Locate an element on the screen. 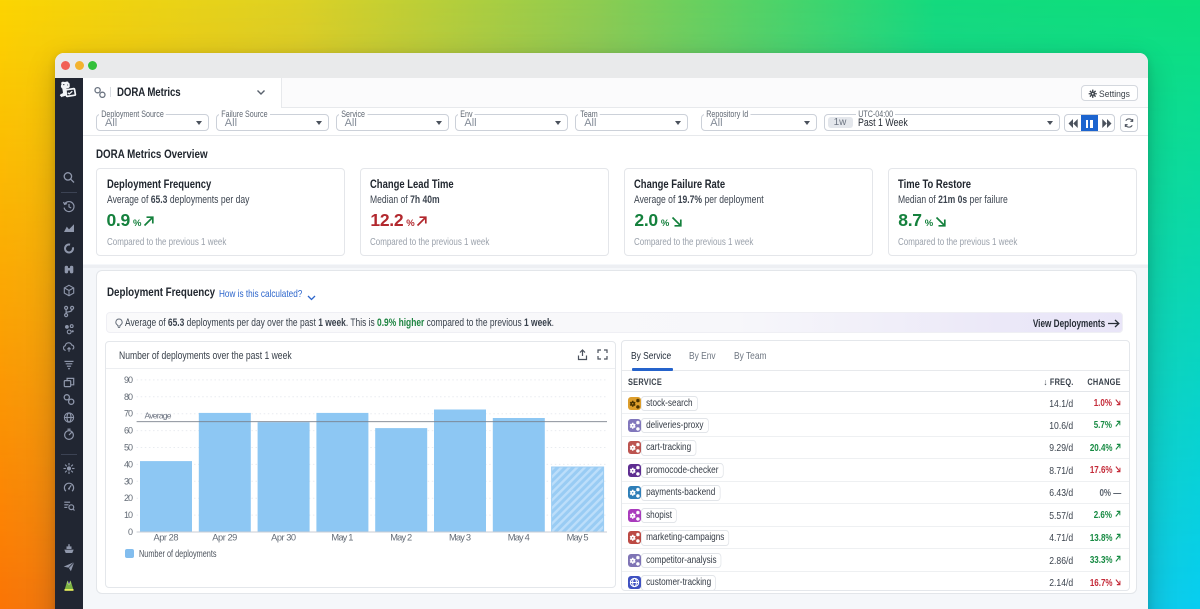  svg-text: 20 is located at coordinates (128, 498).